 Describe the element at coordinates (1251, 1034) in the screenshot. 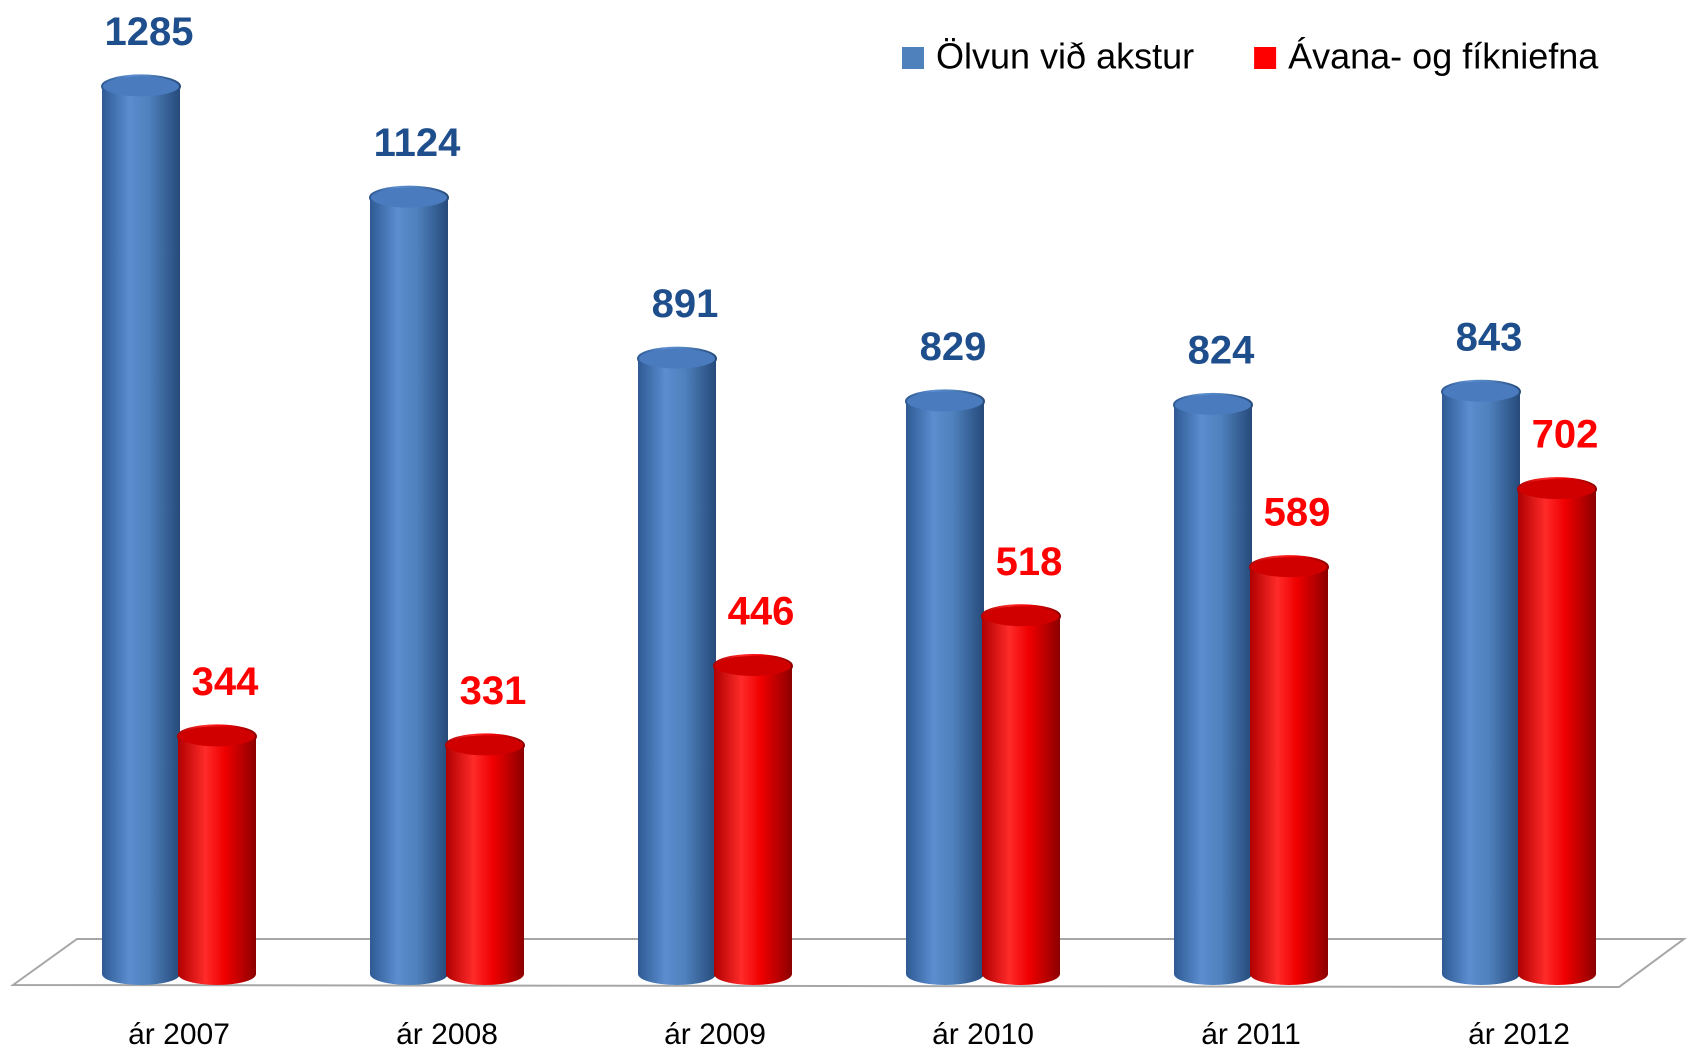

I see `x-tick-label: ár 2011` at that location.